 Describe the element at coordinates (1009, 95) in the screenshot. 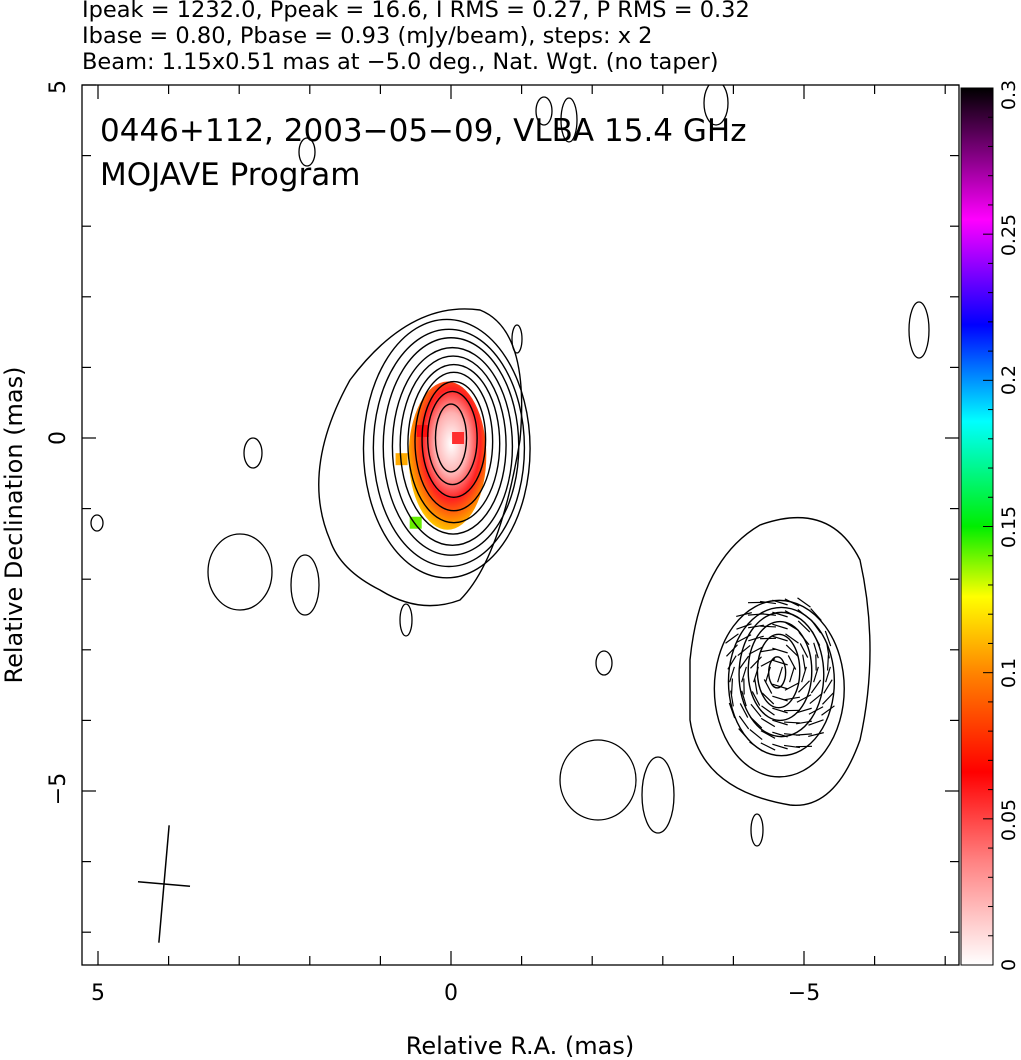

I see `colorbar-label-03: 0.3` at that location.